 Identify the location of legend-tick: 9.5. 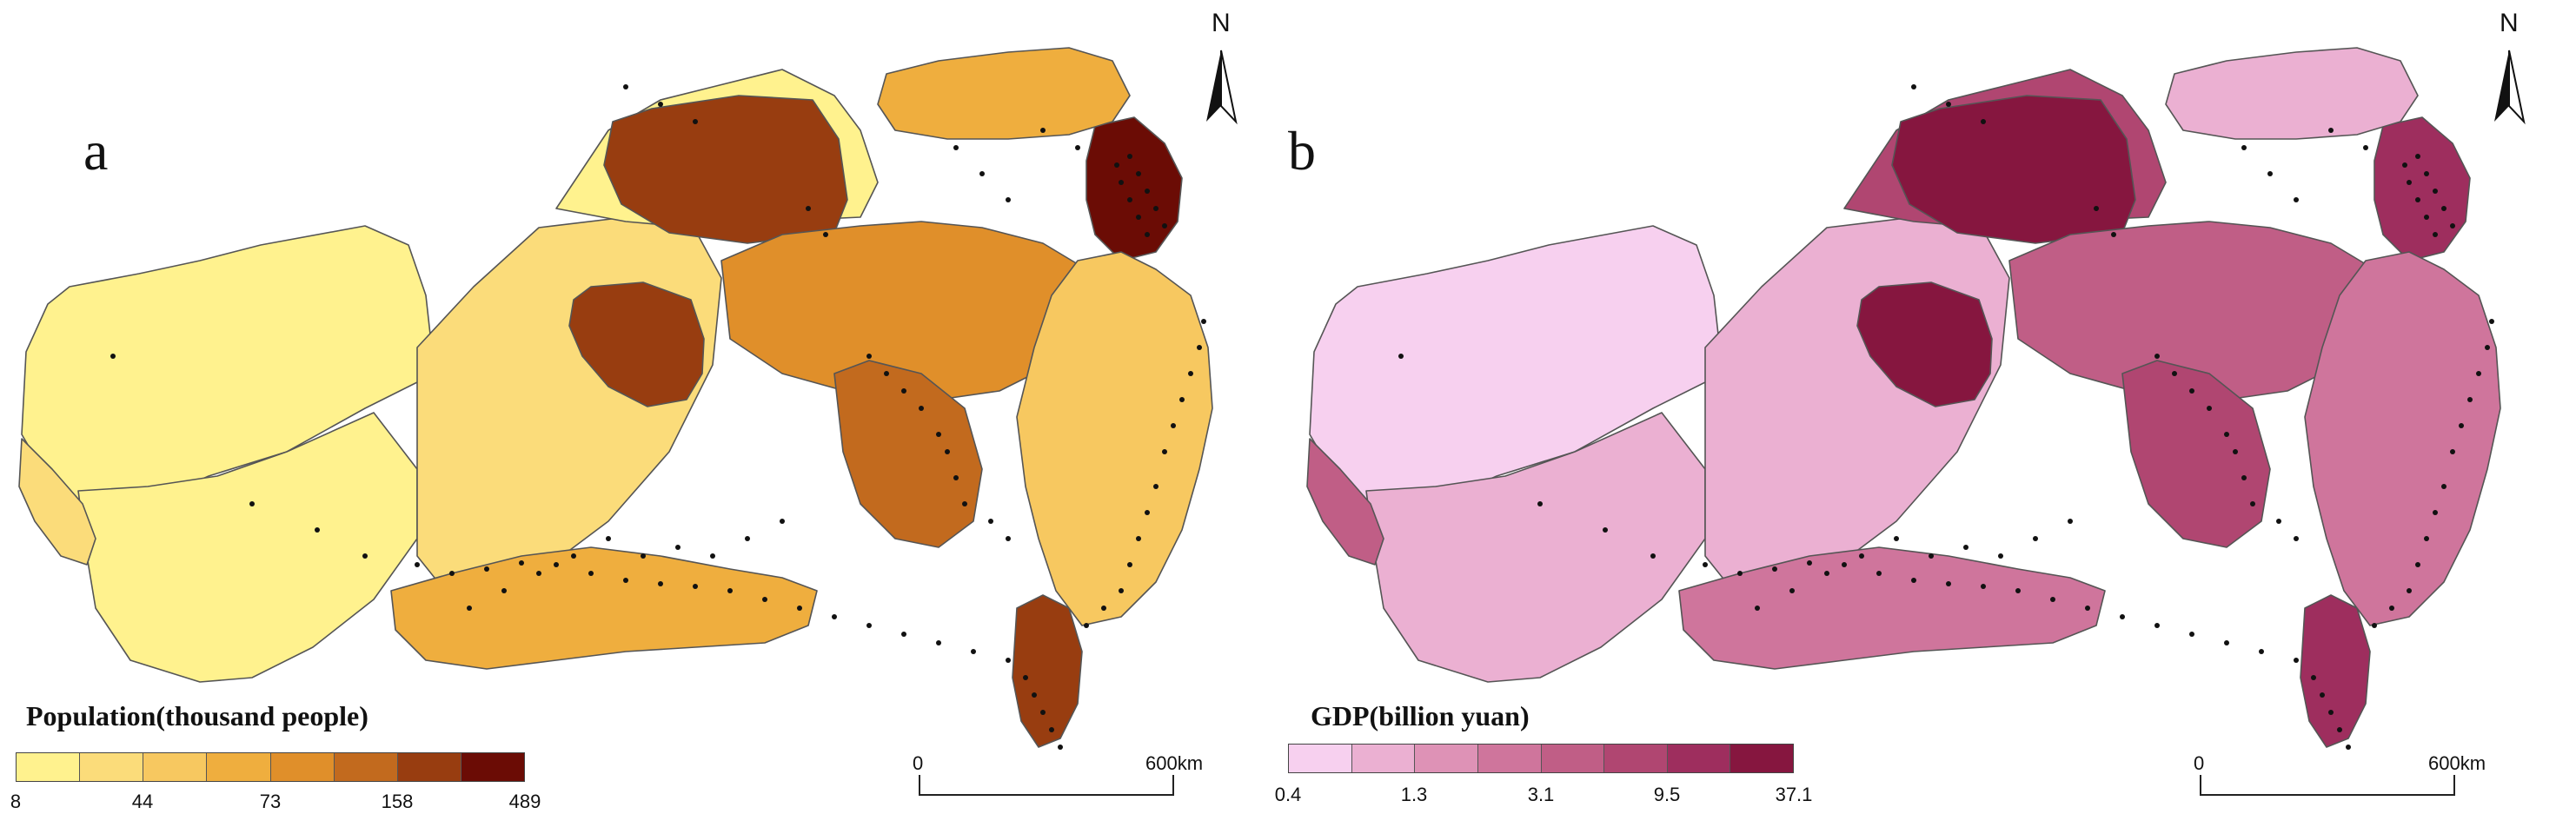
(1667, 794).